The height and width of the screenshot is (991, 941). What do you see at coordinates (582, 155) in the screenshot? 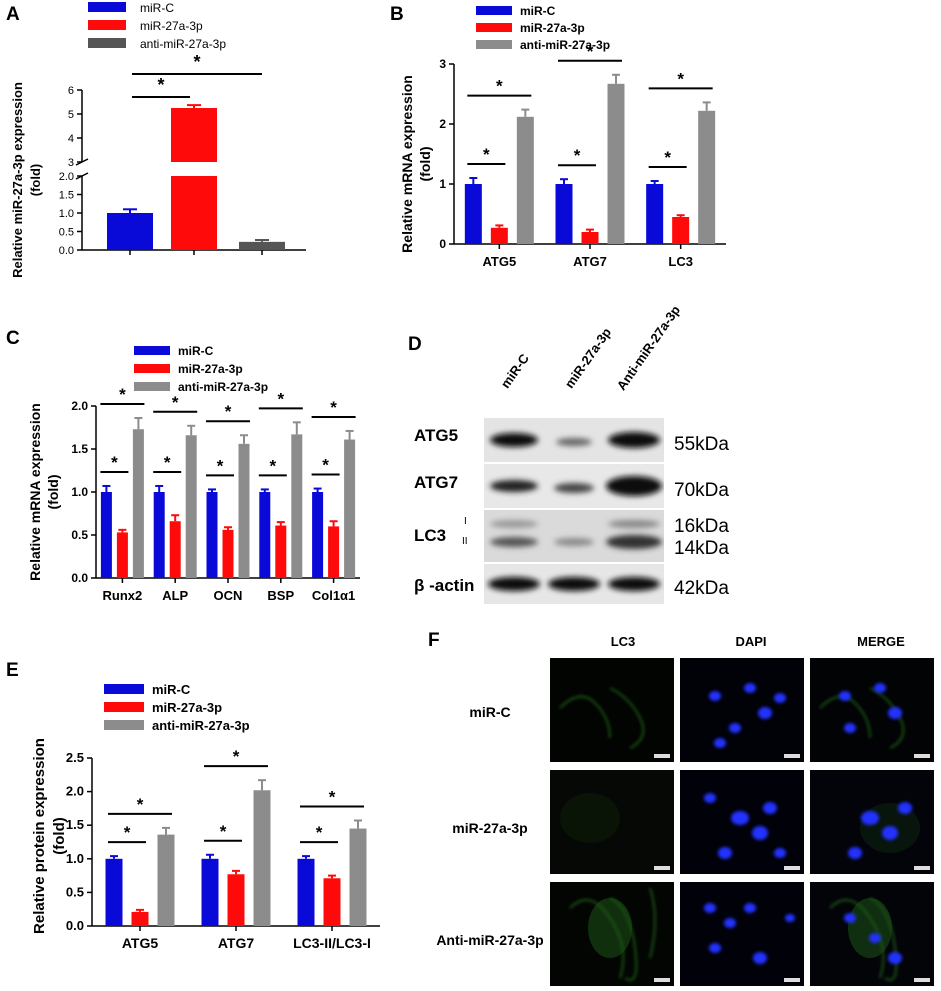
I see `chart-b: 0 1 2 3 * * ATG5 * * ATG7 * * LC3` at bounding box center [582, 155].